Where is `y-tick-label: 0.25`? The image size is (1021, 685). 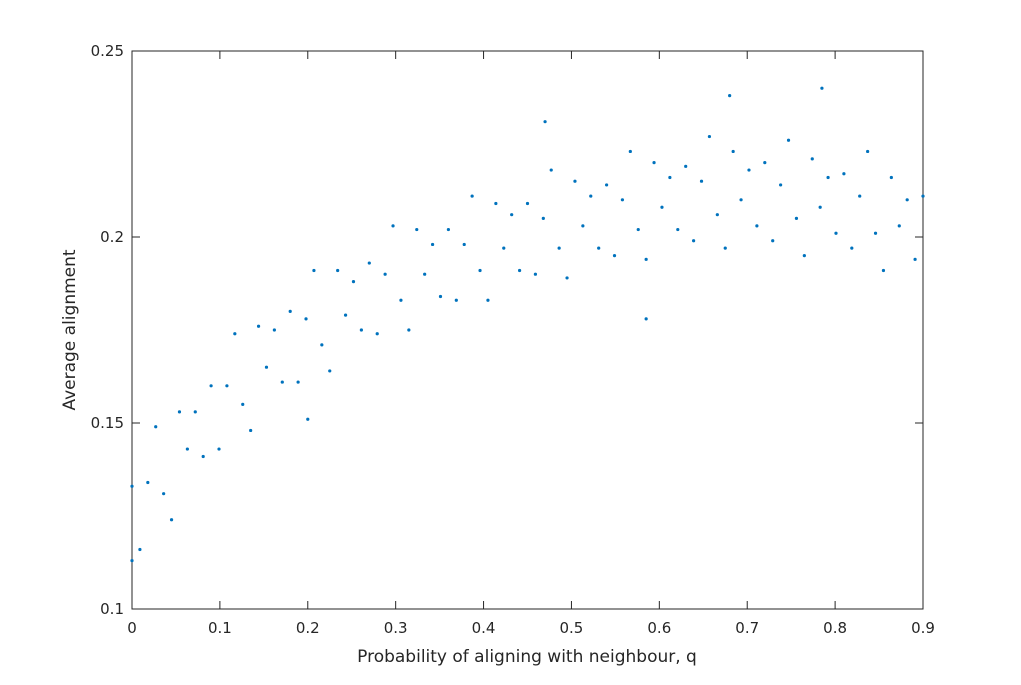 y-tick-label: 0.25 is located at coordinates (107, 51).